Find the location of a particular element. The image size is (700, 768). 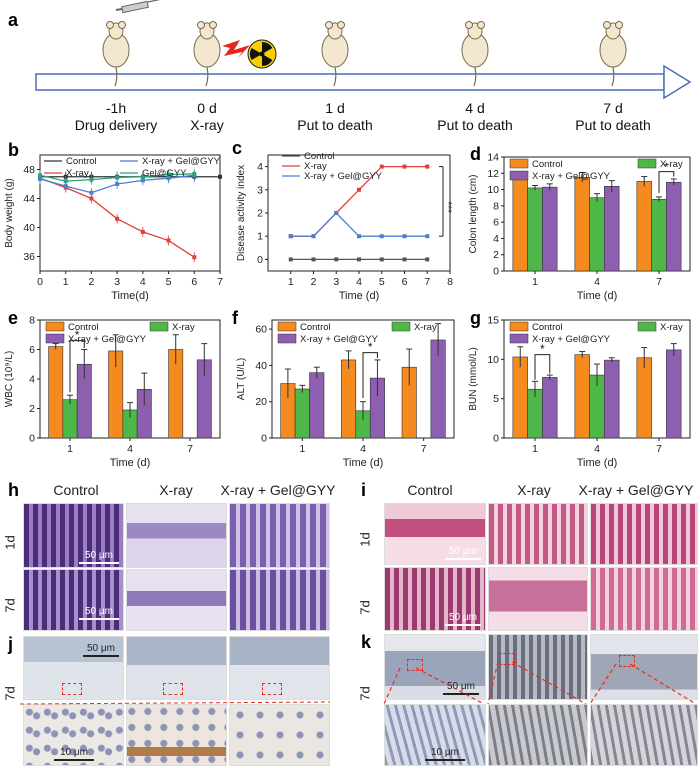

timeline-time: -1h is located at coordinates (116, 108).